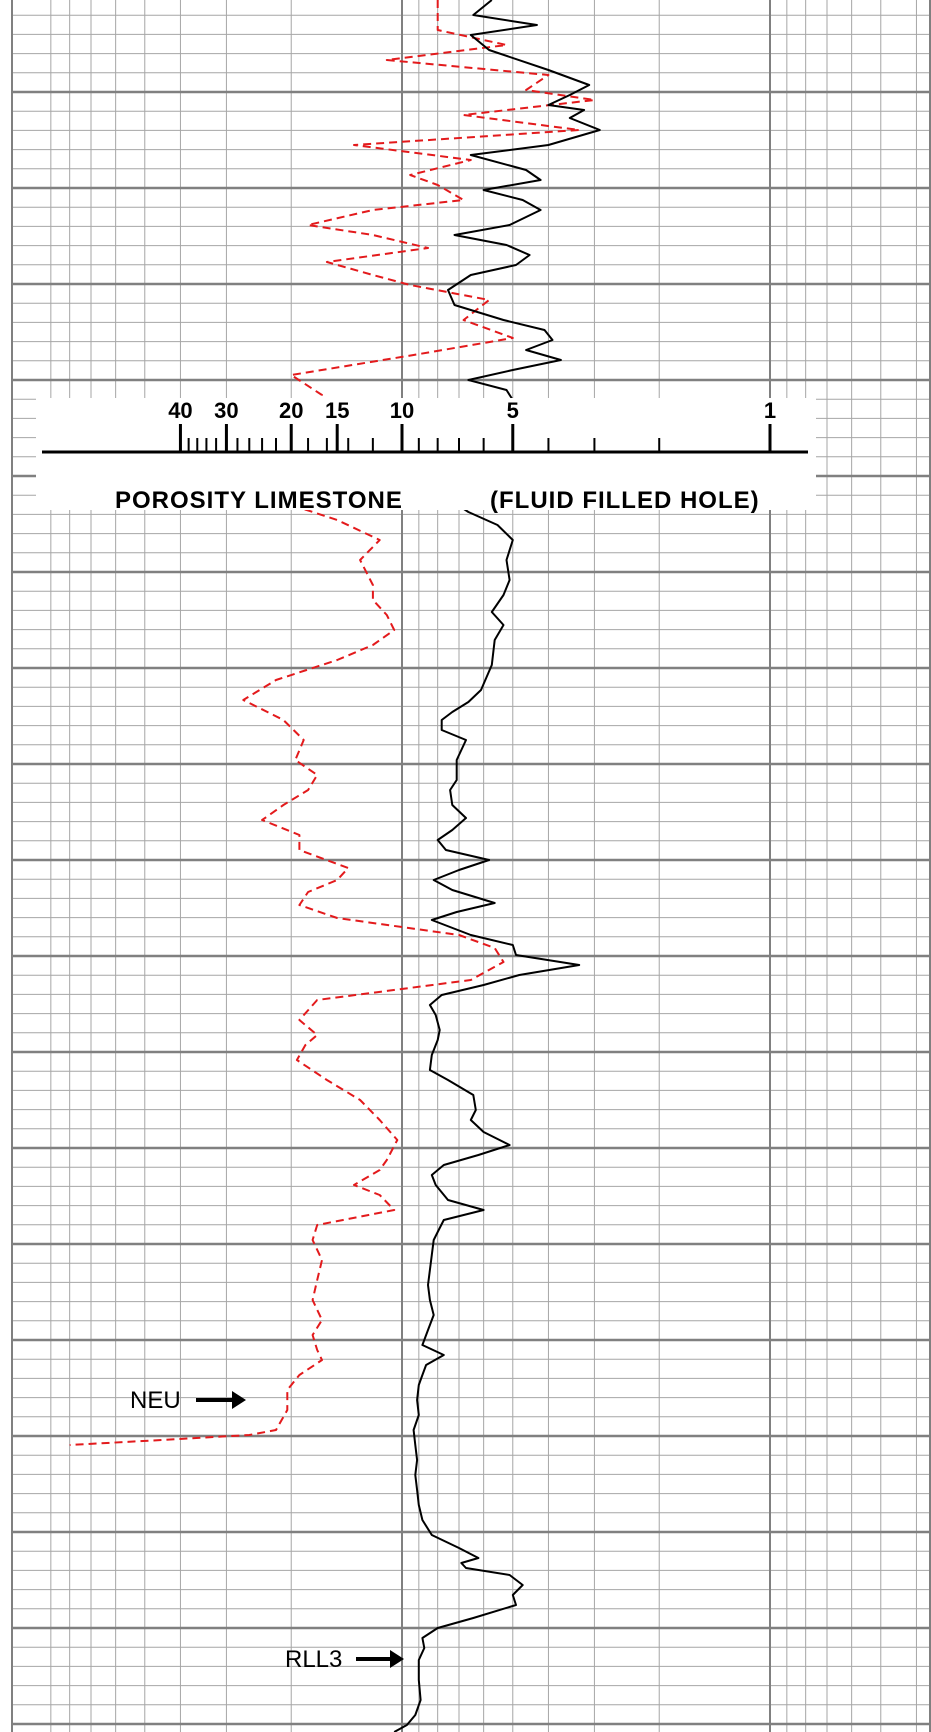 The width and height of the screenshot is (931, 1732). Describe the element at coordinates (226, 410) in the screenshot. I see `scale-tick-label: 30` at that location.